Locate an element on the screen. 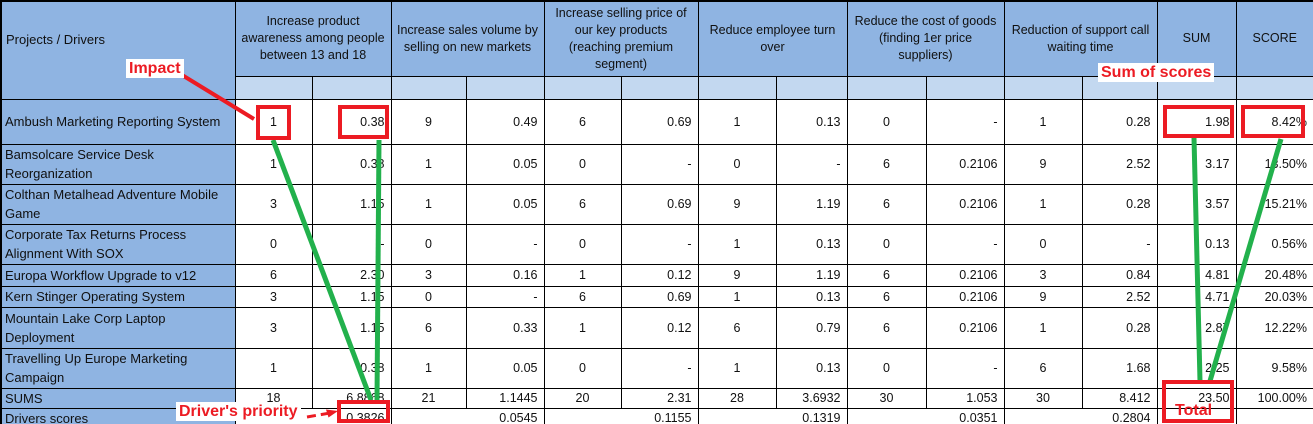 The height and width of the screenshot is (424, 1313). sum-cell: 0.13 is located at coordinates (1196, 244).